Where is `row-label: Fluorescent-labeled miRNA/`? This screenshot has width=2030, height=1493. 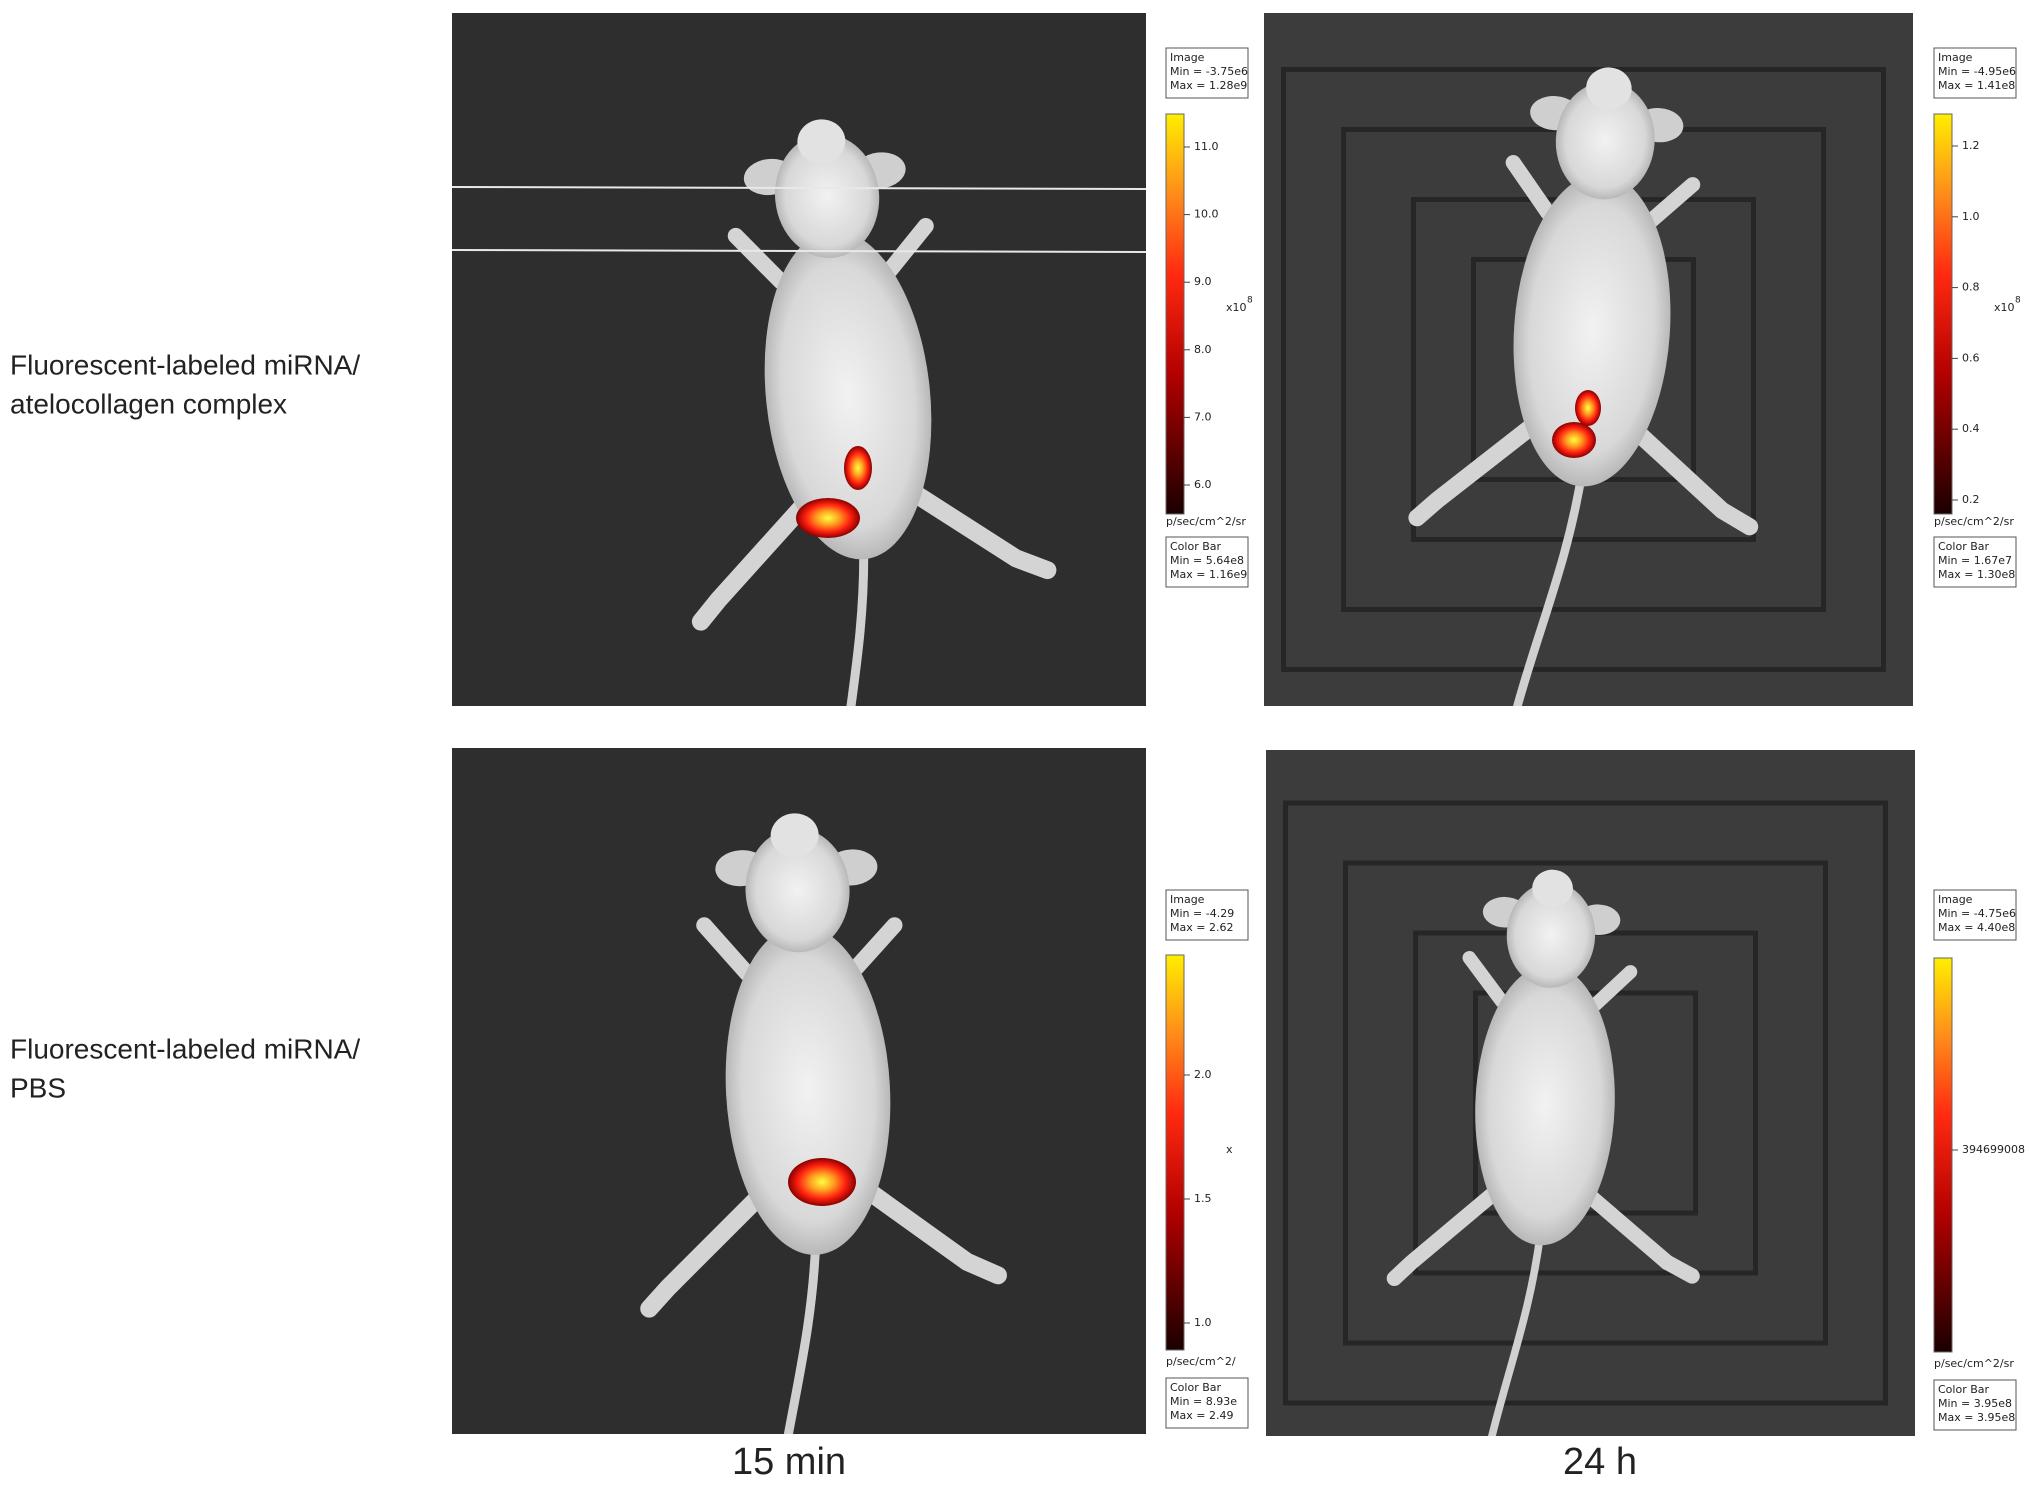
row-label: Fluorescent-labeled miRNA/ is located at coordinates (185, 1048).